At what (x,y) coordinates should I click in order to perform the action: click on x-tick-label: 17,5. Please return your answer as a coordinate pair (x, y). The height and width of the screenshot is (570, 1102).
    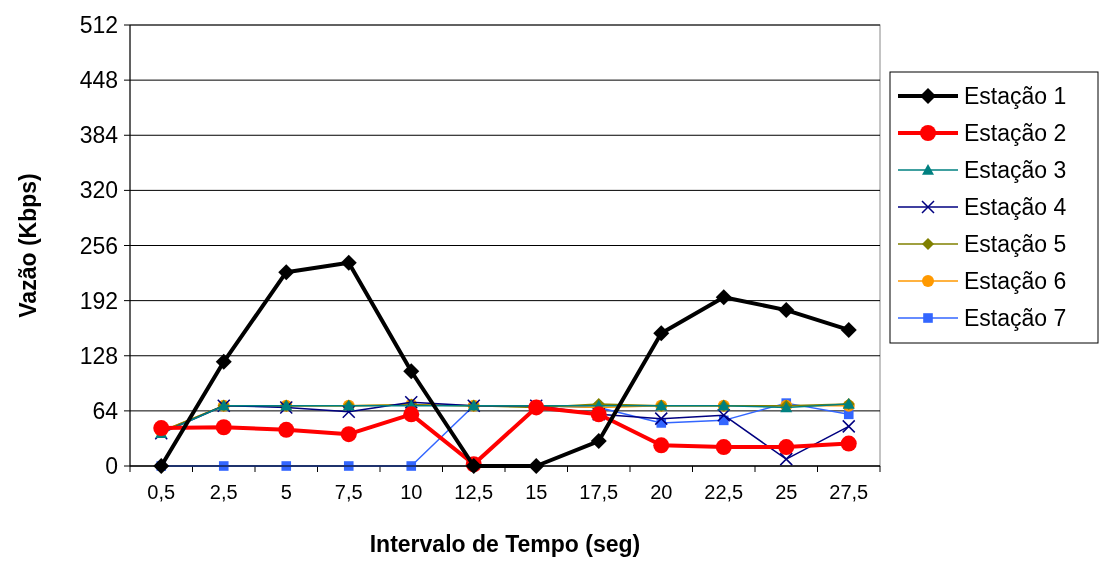
    Looking at the image, I should click on (599, 492).